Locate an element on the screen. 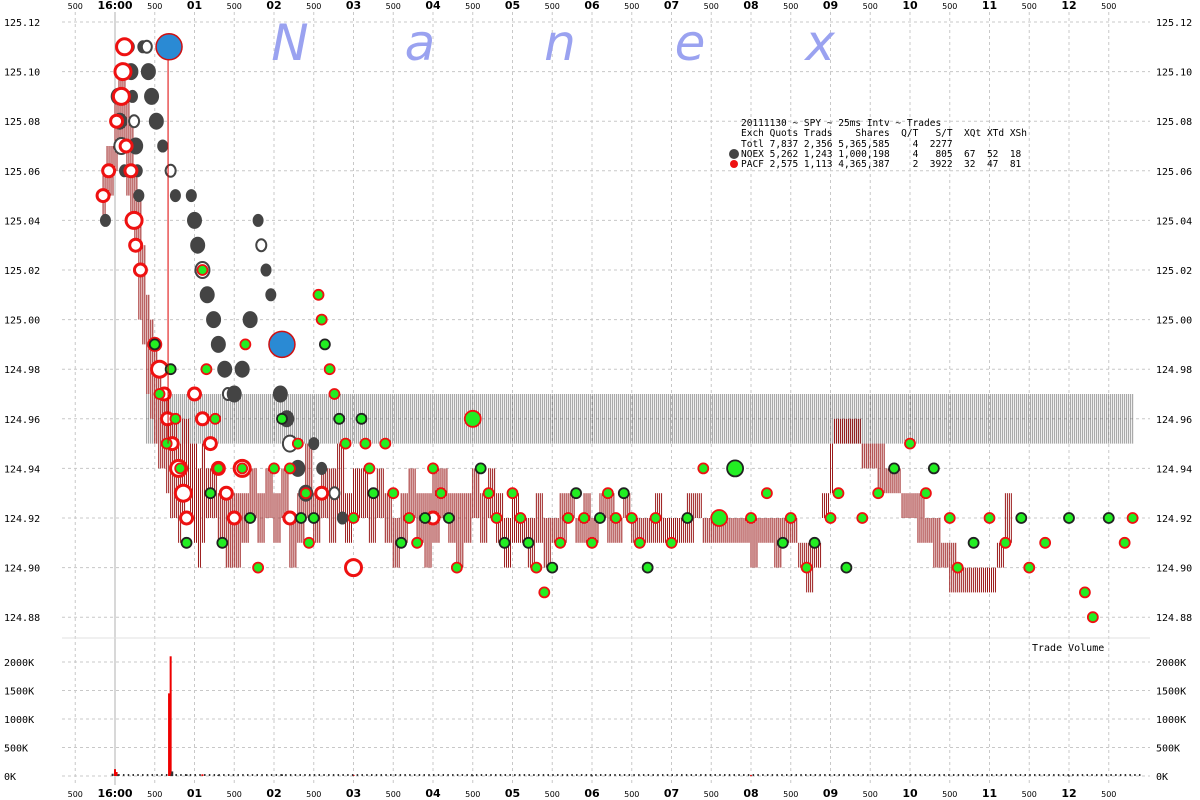  time-tick-label-bottom: 04 is located at coordinates (433, 793).